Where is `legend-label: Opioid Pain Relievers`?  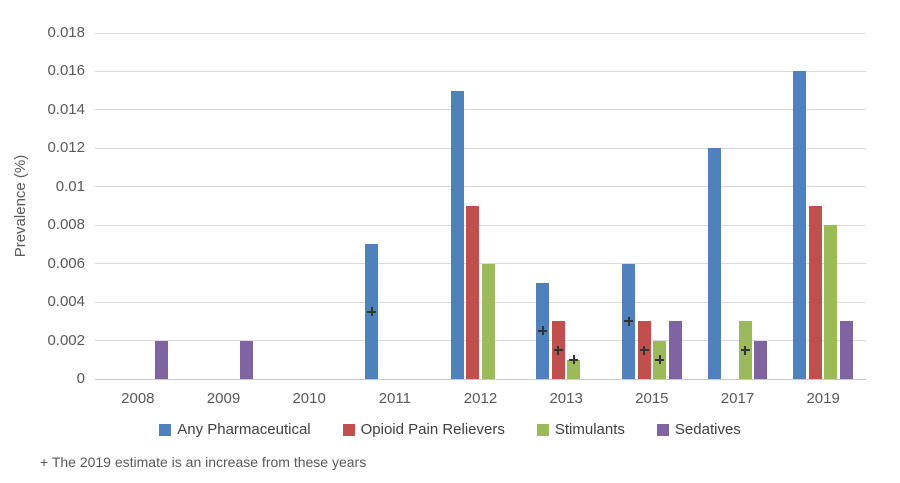
legend-label: Opioid Pain Relievers is located at coordinates (432, 429).